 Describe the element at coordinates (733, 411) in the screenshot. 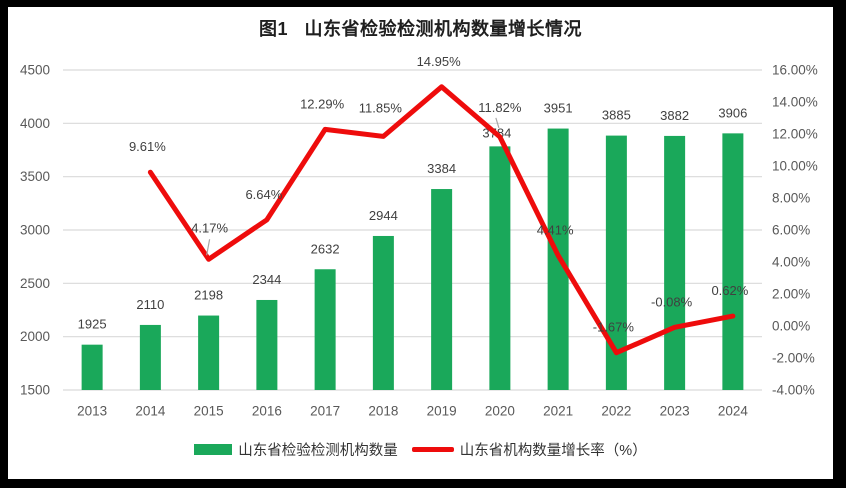

I see `x-axis-tick-label: 2024` at that location.